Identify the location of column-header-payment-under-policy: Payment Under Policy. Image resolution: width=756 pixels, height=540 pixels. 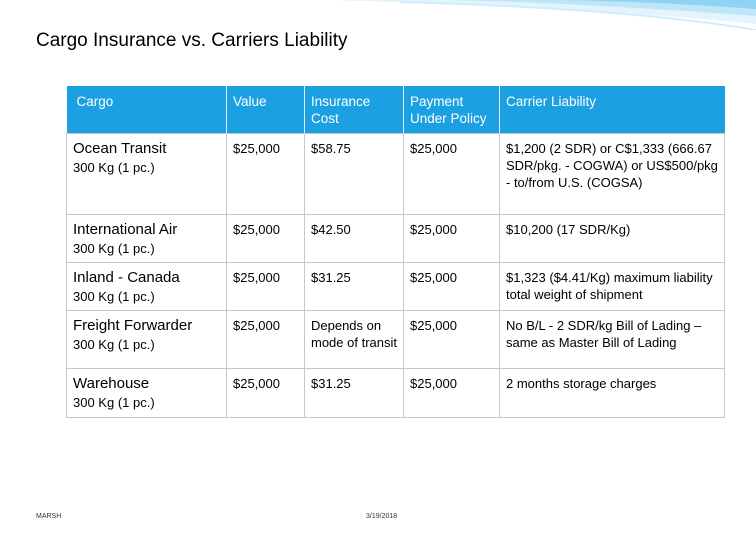
(451, 110).